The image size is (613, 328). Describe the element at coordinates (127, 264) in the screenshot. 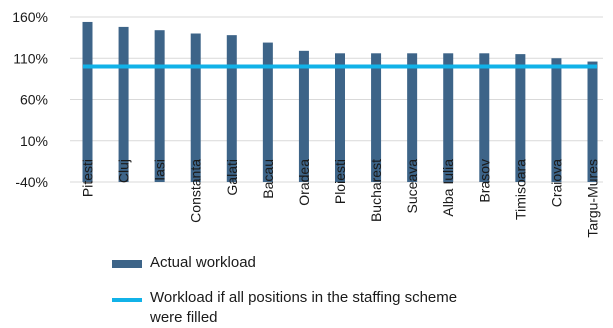

I see `legend-swatch-bar` at that location.